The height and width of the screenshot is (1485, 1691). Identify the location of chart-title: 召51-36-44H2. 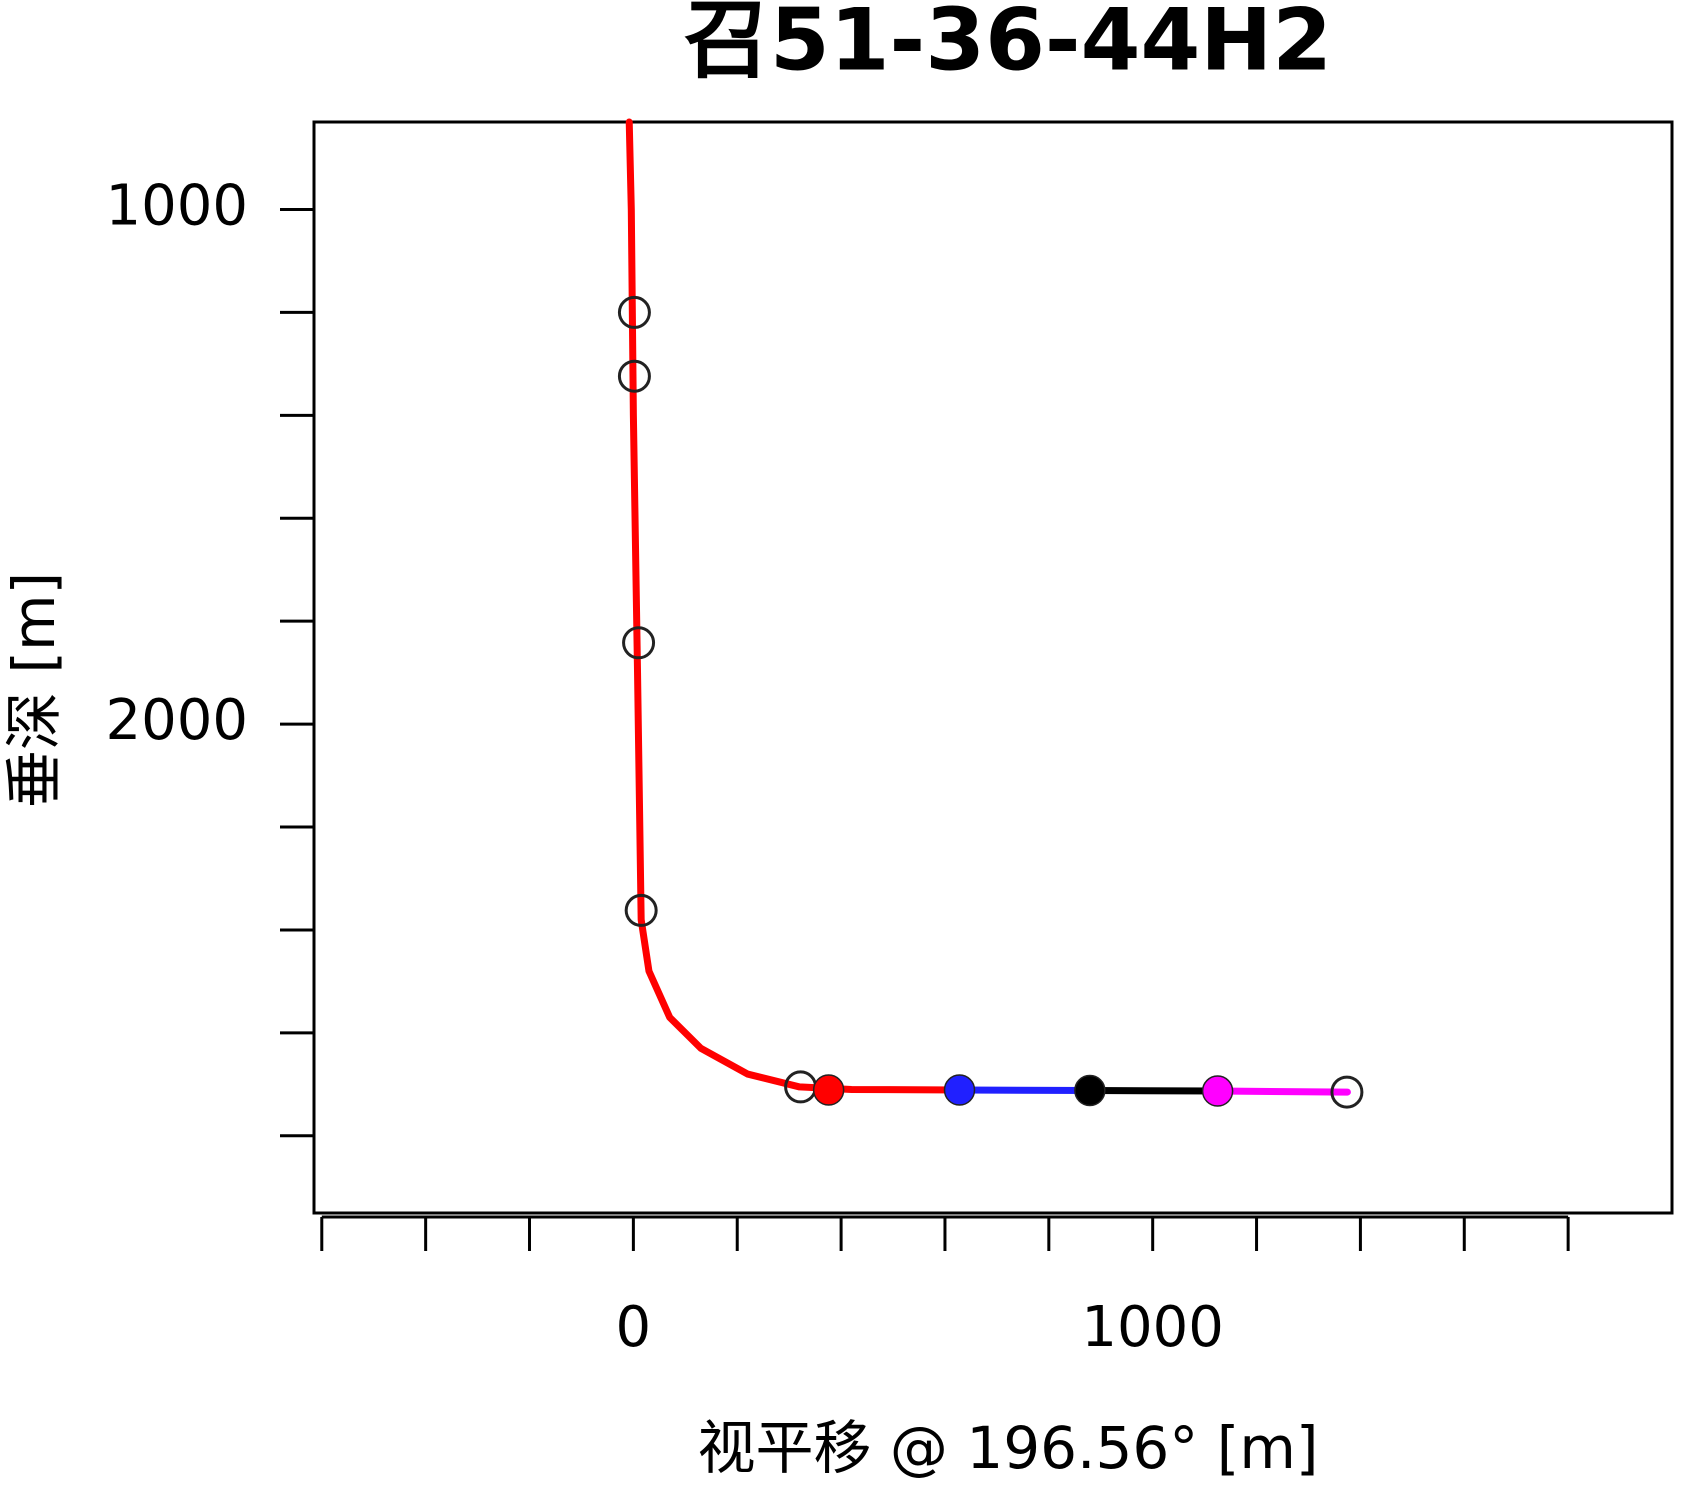
(1008, 45).